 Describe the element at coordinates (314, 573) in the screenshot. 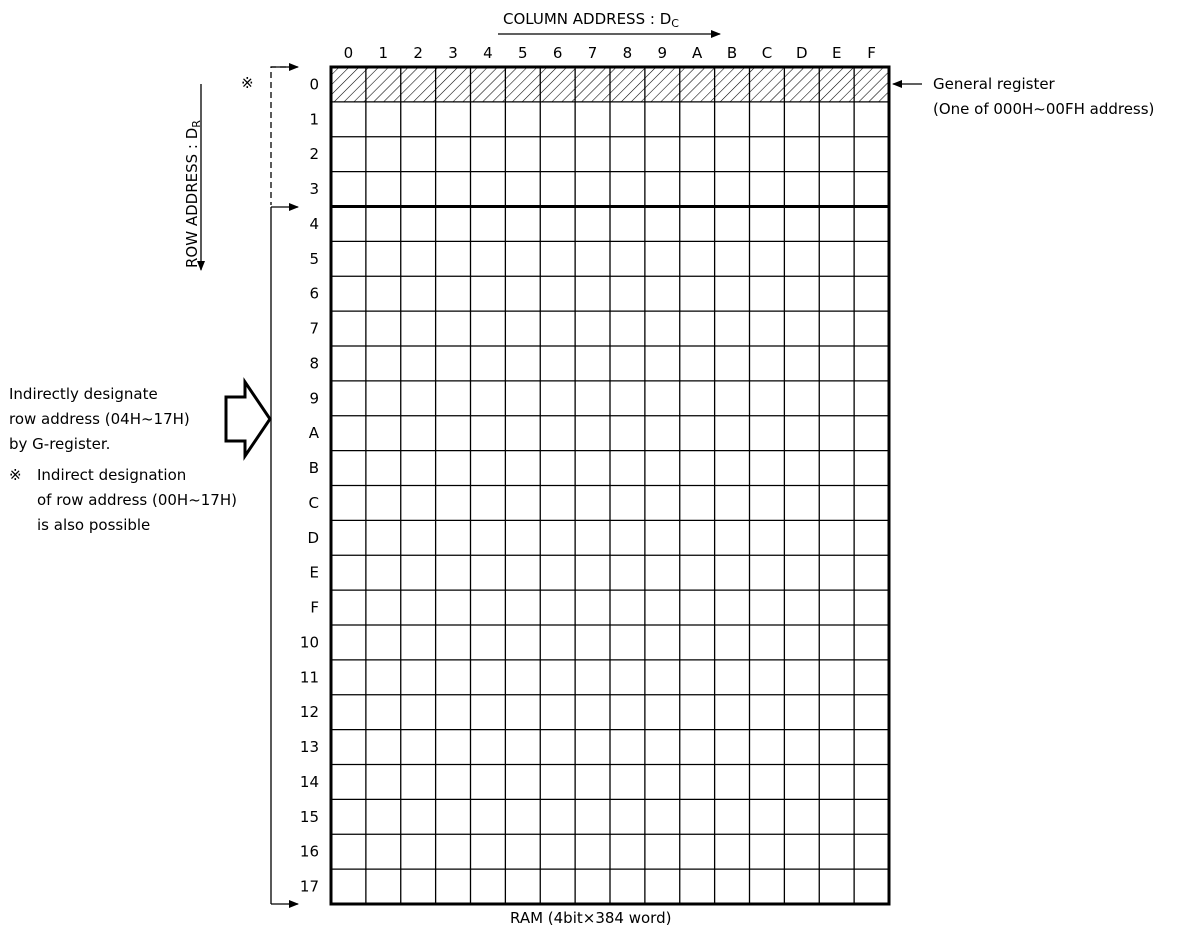

I see `row-label: E` at that location.